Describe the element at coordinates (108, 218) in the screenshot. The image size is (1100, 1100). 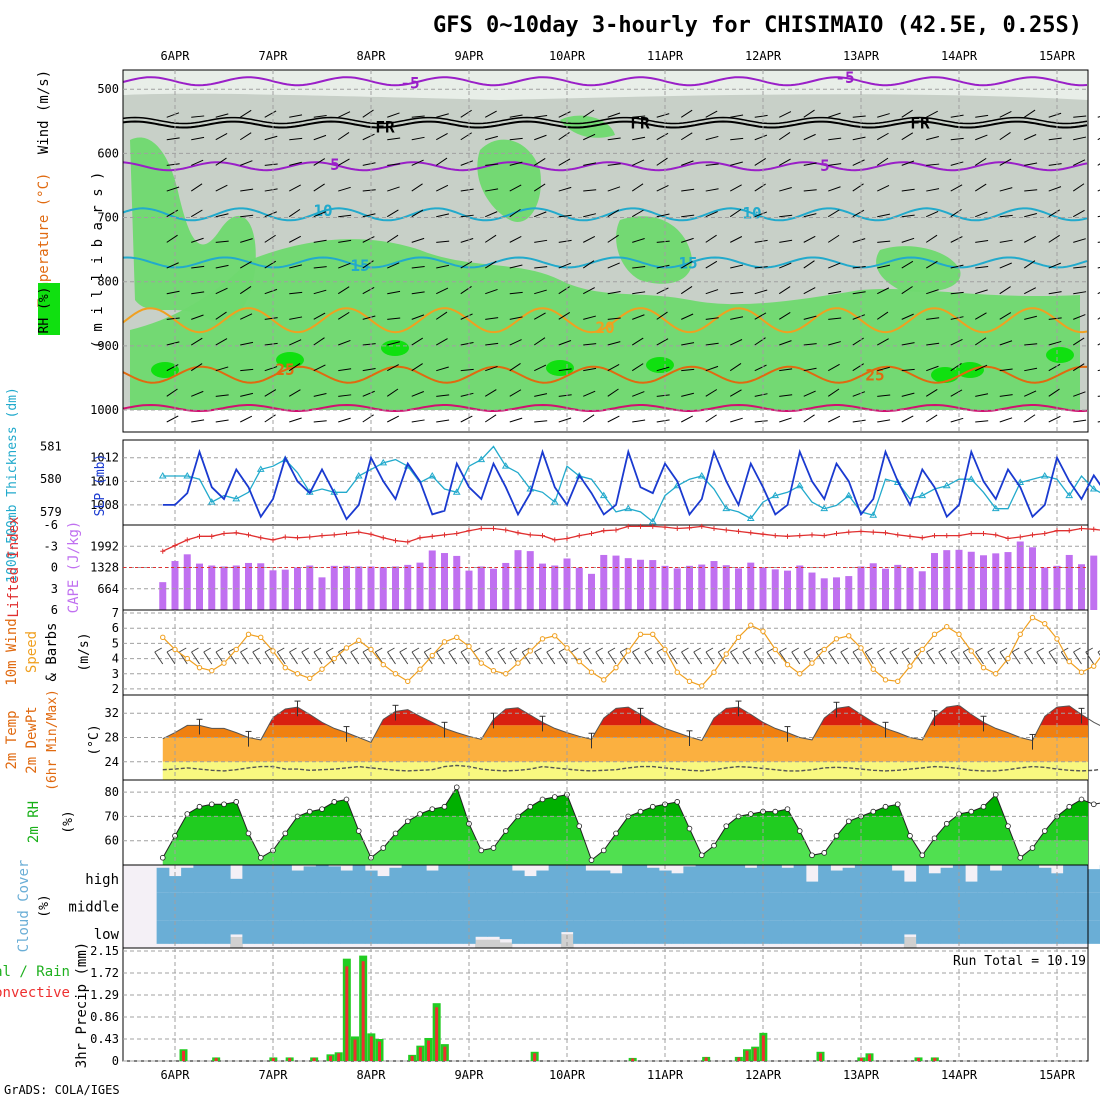
I see `pressure-tick-700: 700` at that location.